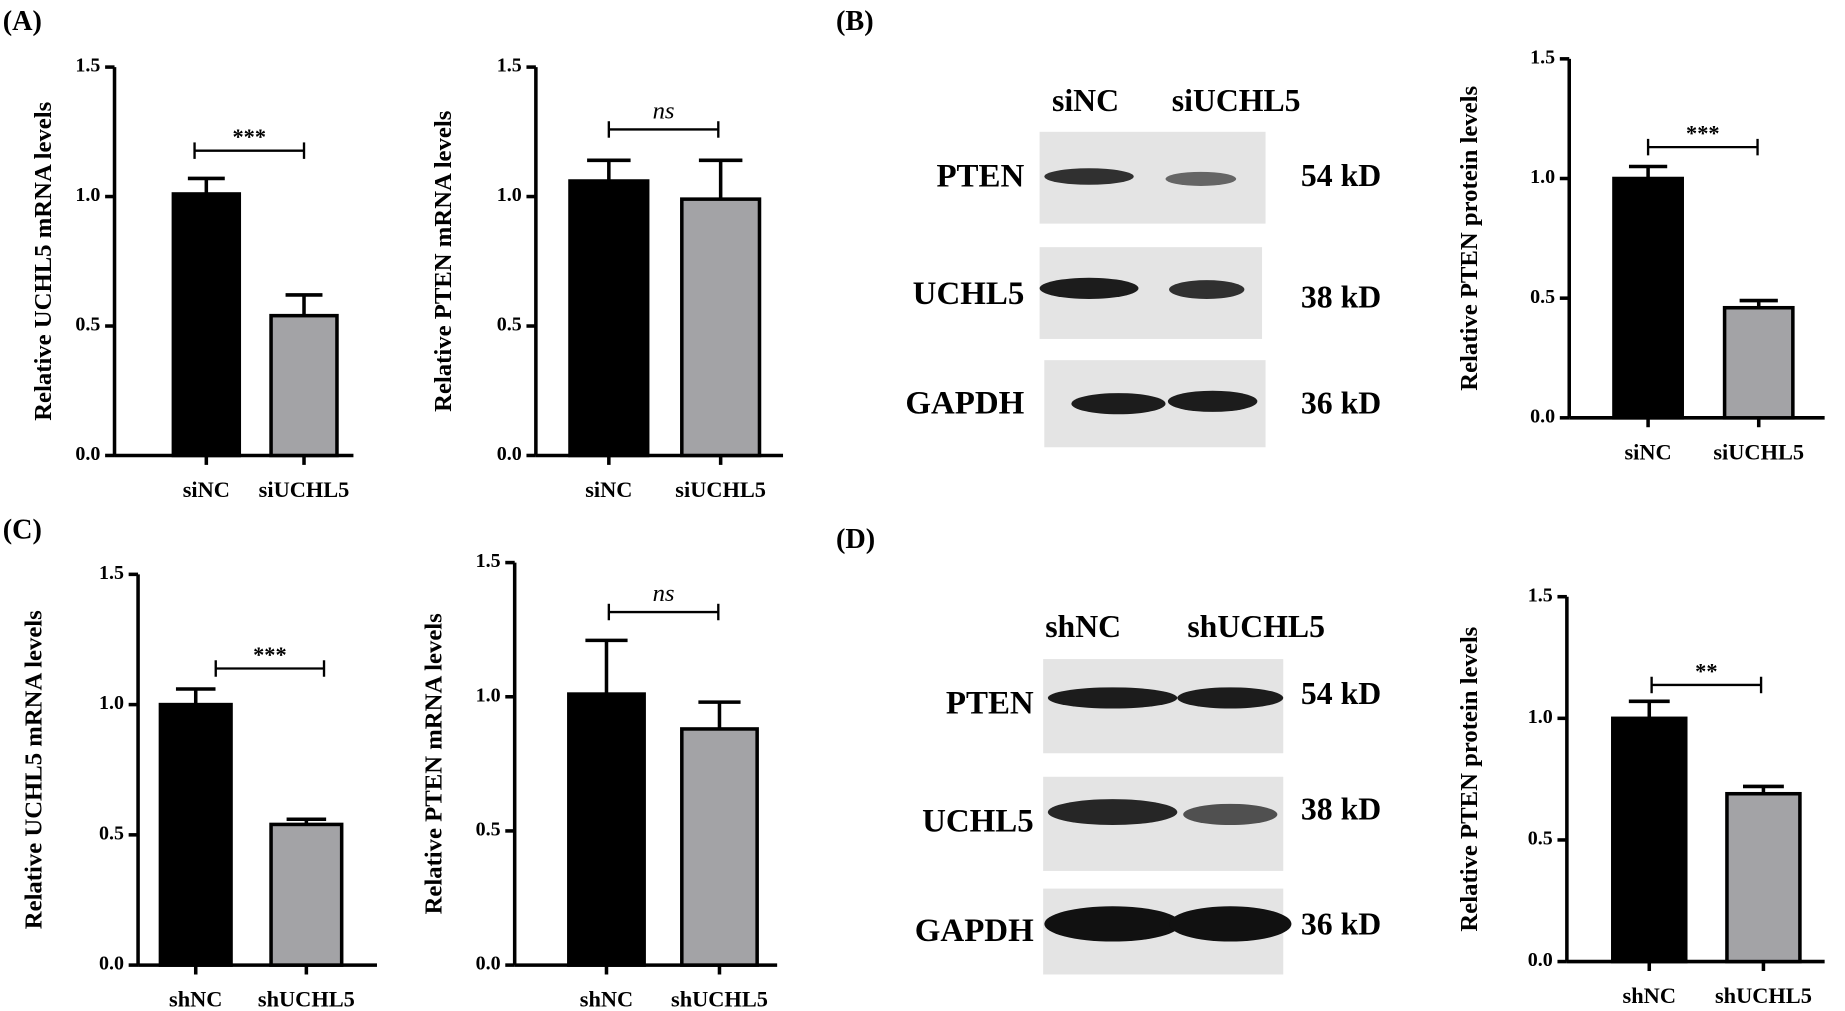 The height and width of the screenshot is (1011, 1845). I want to click on lane-label: shUCHL5, so click(1256, 626).